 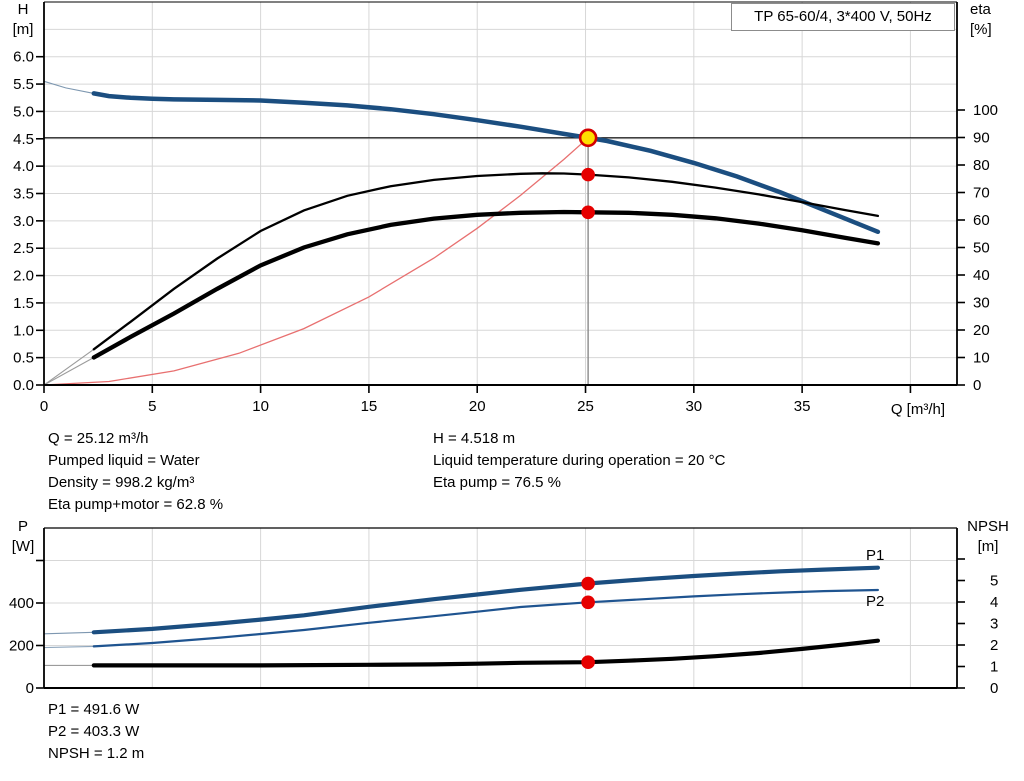 What do you see at coordinates (23, 20) in the screenshot?
I see `h-axis-title: H [m]` at bounding box center [23, 20].